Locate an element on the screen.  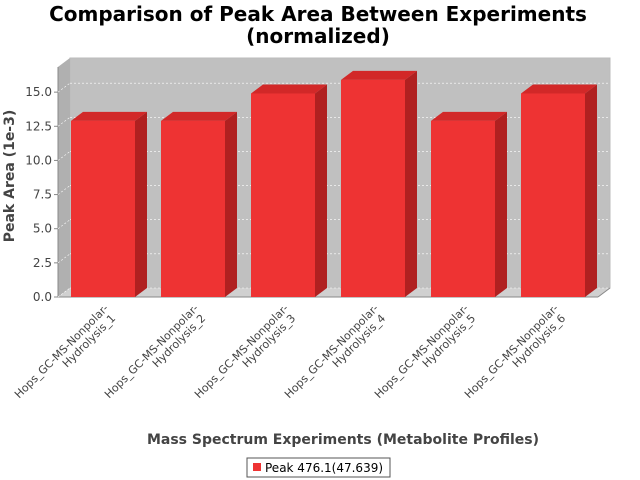
y-tick-label: 12.5 is located at coordinates (38, 126).